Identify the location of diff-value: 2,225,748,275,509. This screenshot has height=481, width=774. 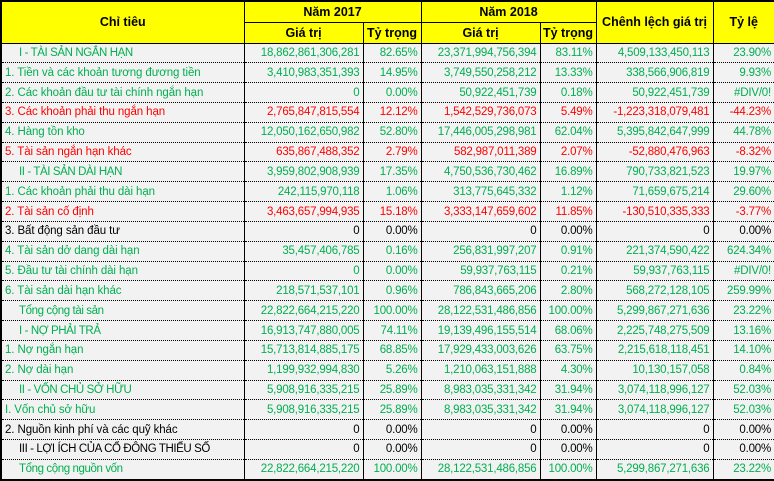
(654, 330).